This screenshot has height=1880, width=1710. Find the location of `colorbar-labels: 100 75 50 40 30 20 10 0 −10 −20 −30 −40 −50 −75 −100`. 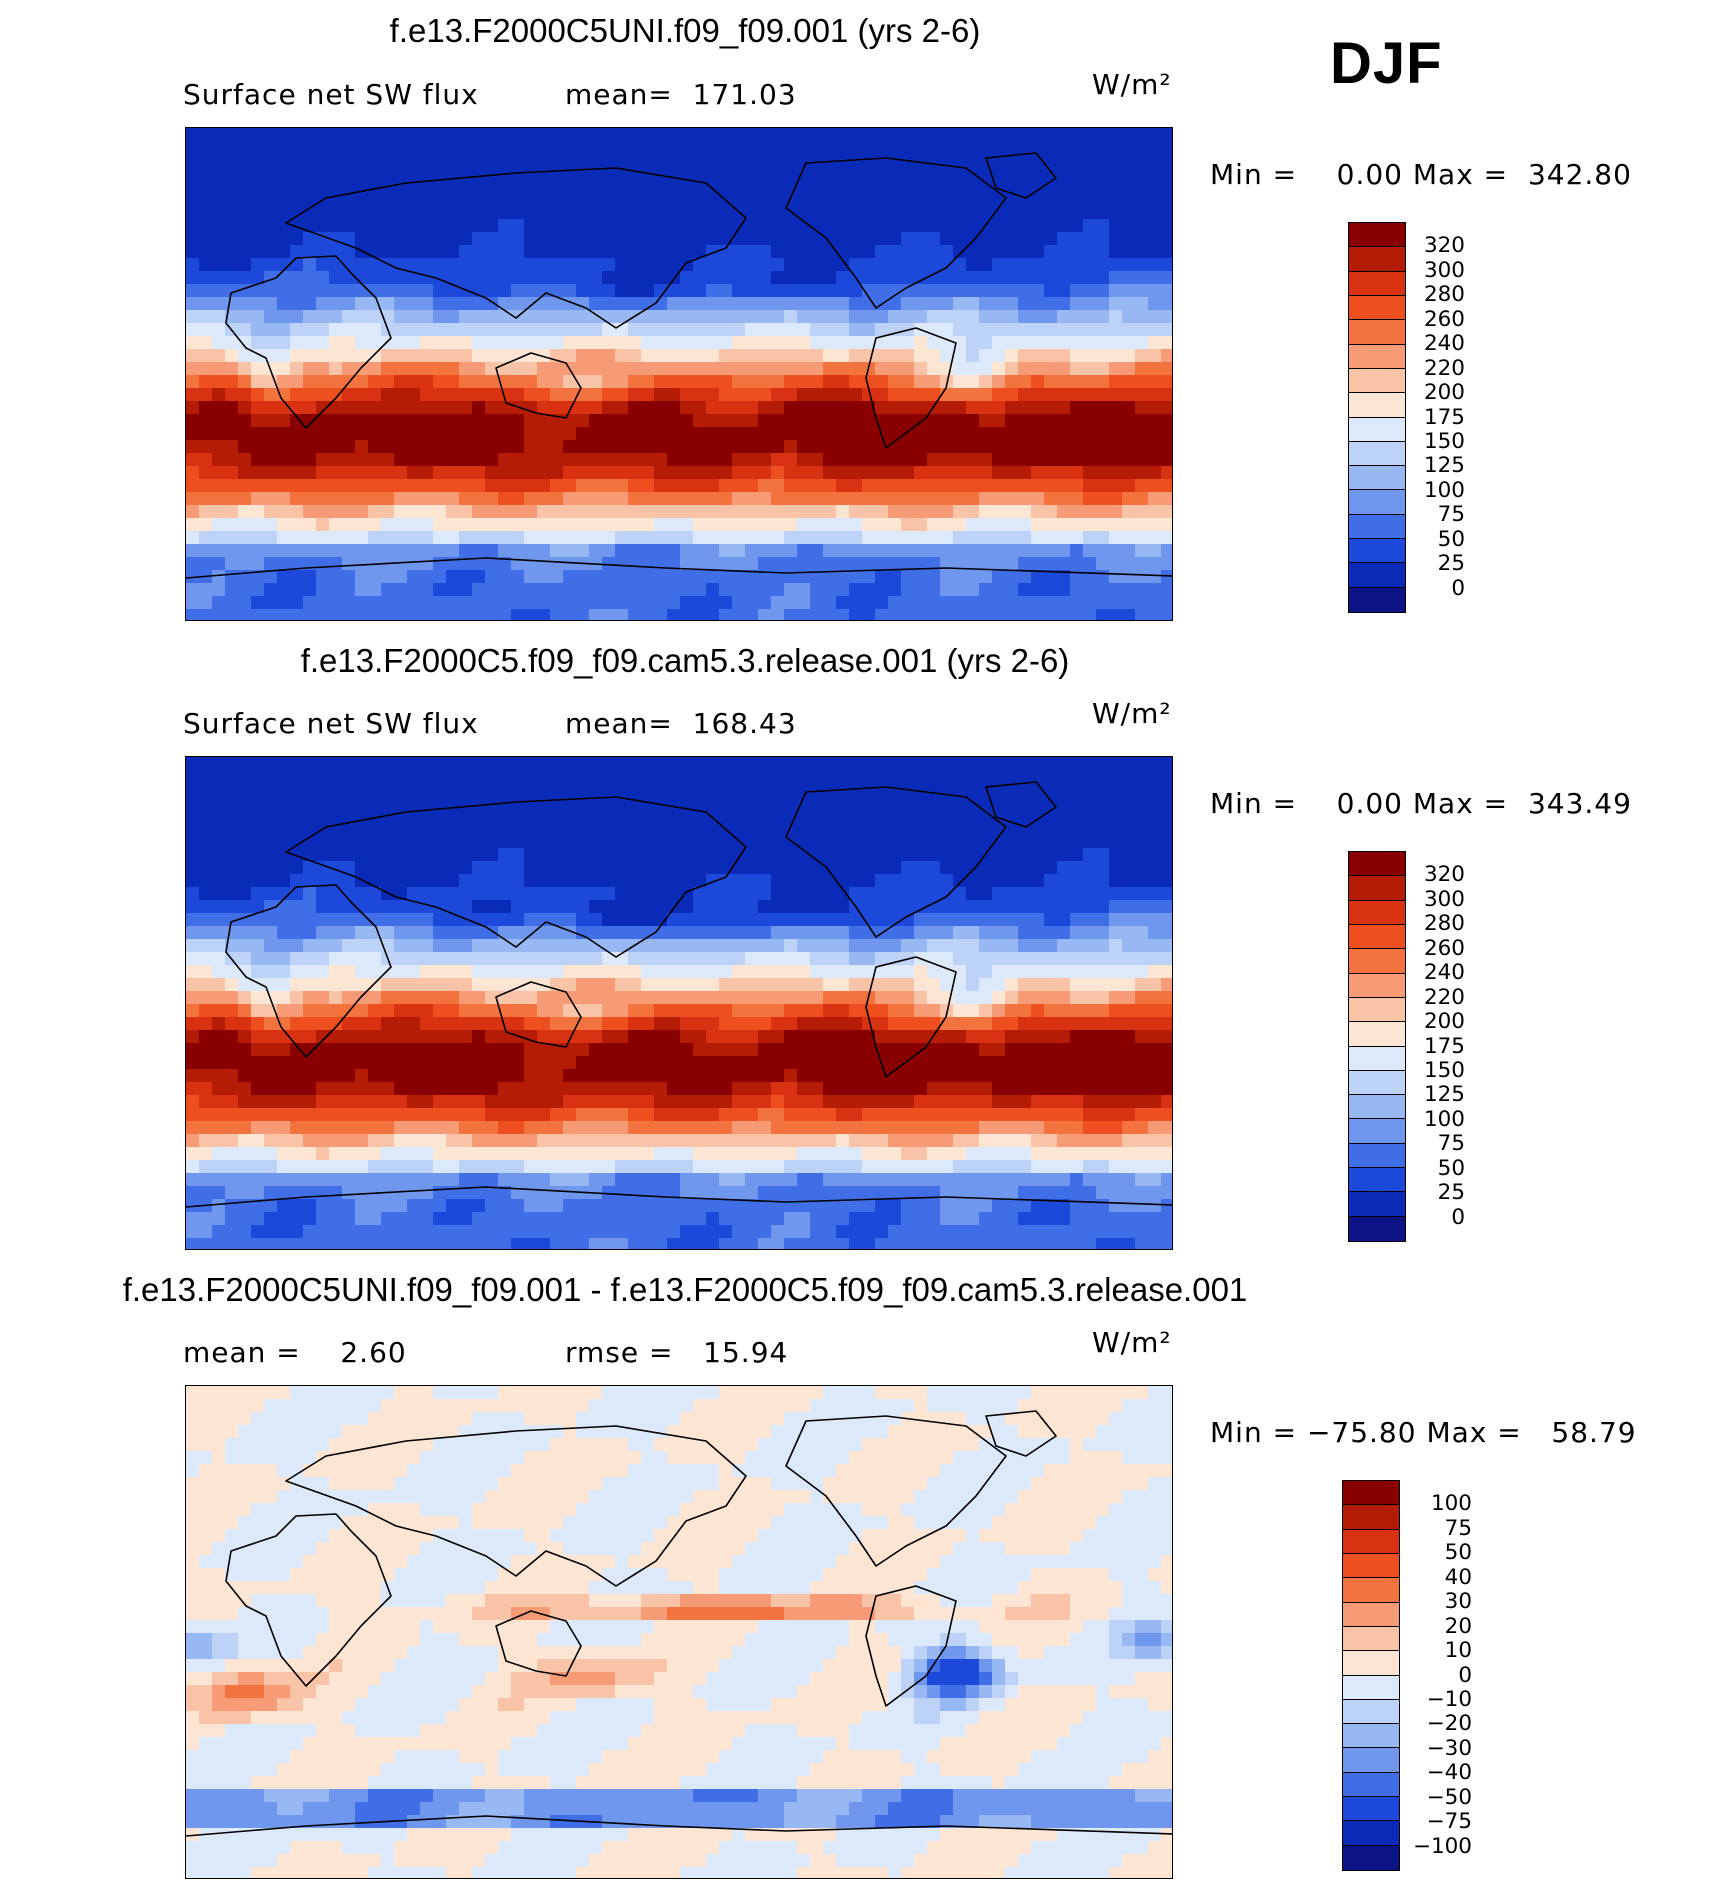

colorbar-labels: 100 75 50 40 30 20 10 0 −10 −20 −30 −40 −50 −75 −100 is located at coordinates (1432, 1675).